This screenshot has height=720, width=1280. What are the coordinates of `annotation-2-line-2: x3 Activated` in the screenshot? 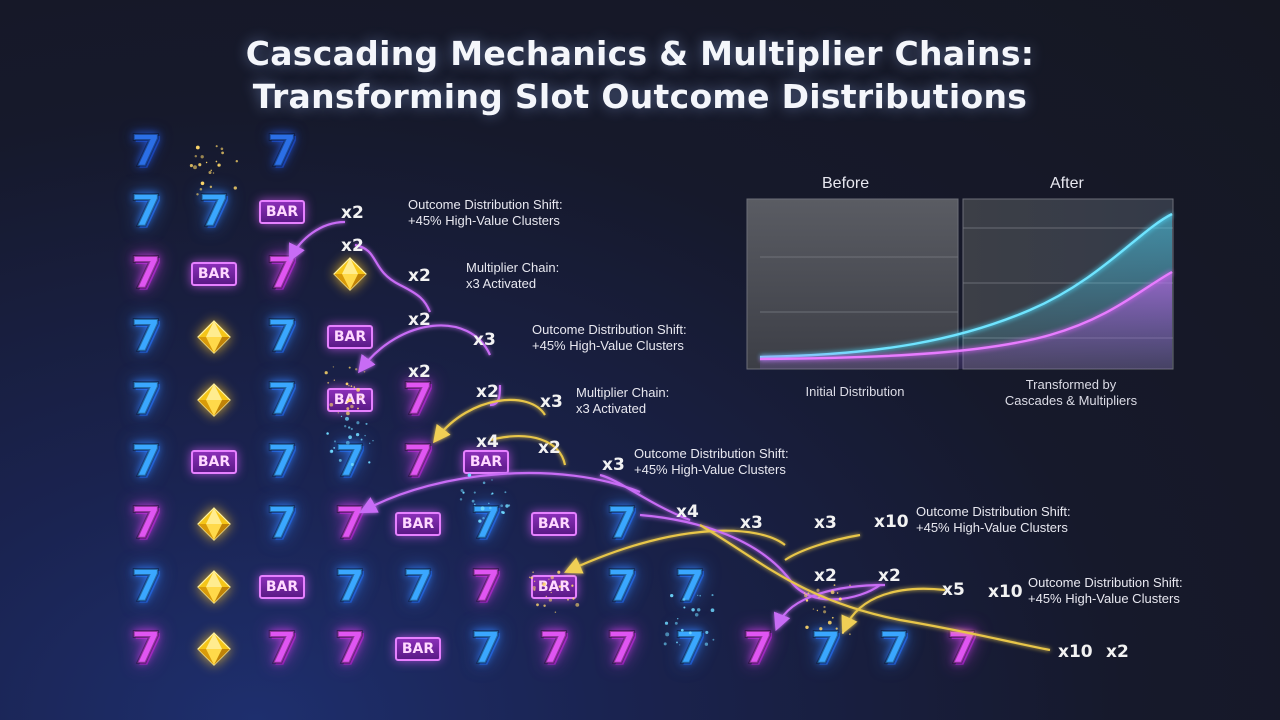 It's located at (501, 283).